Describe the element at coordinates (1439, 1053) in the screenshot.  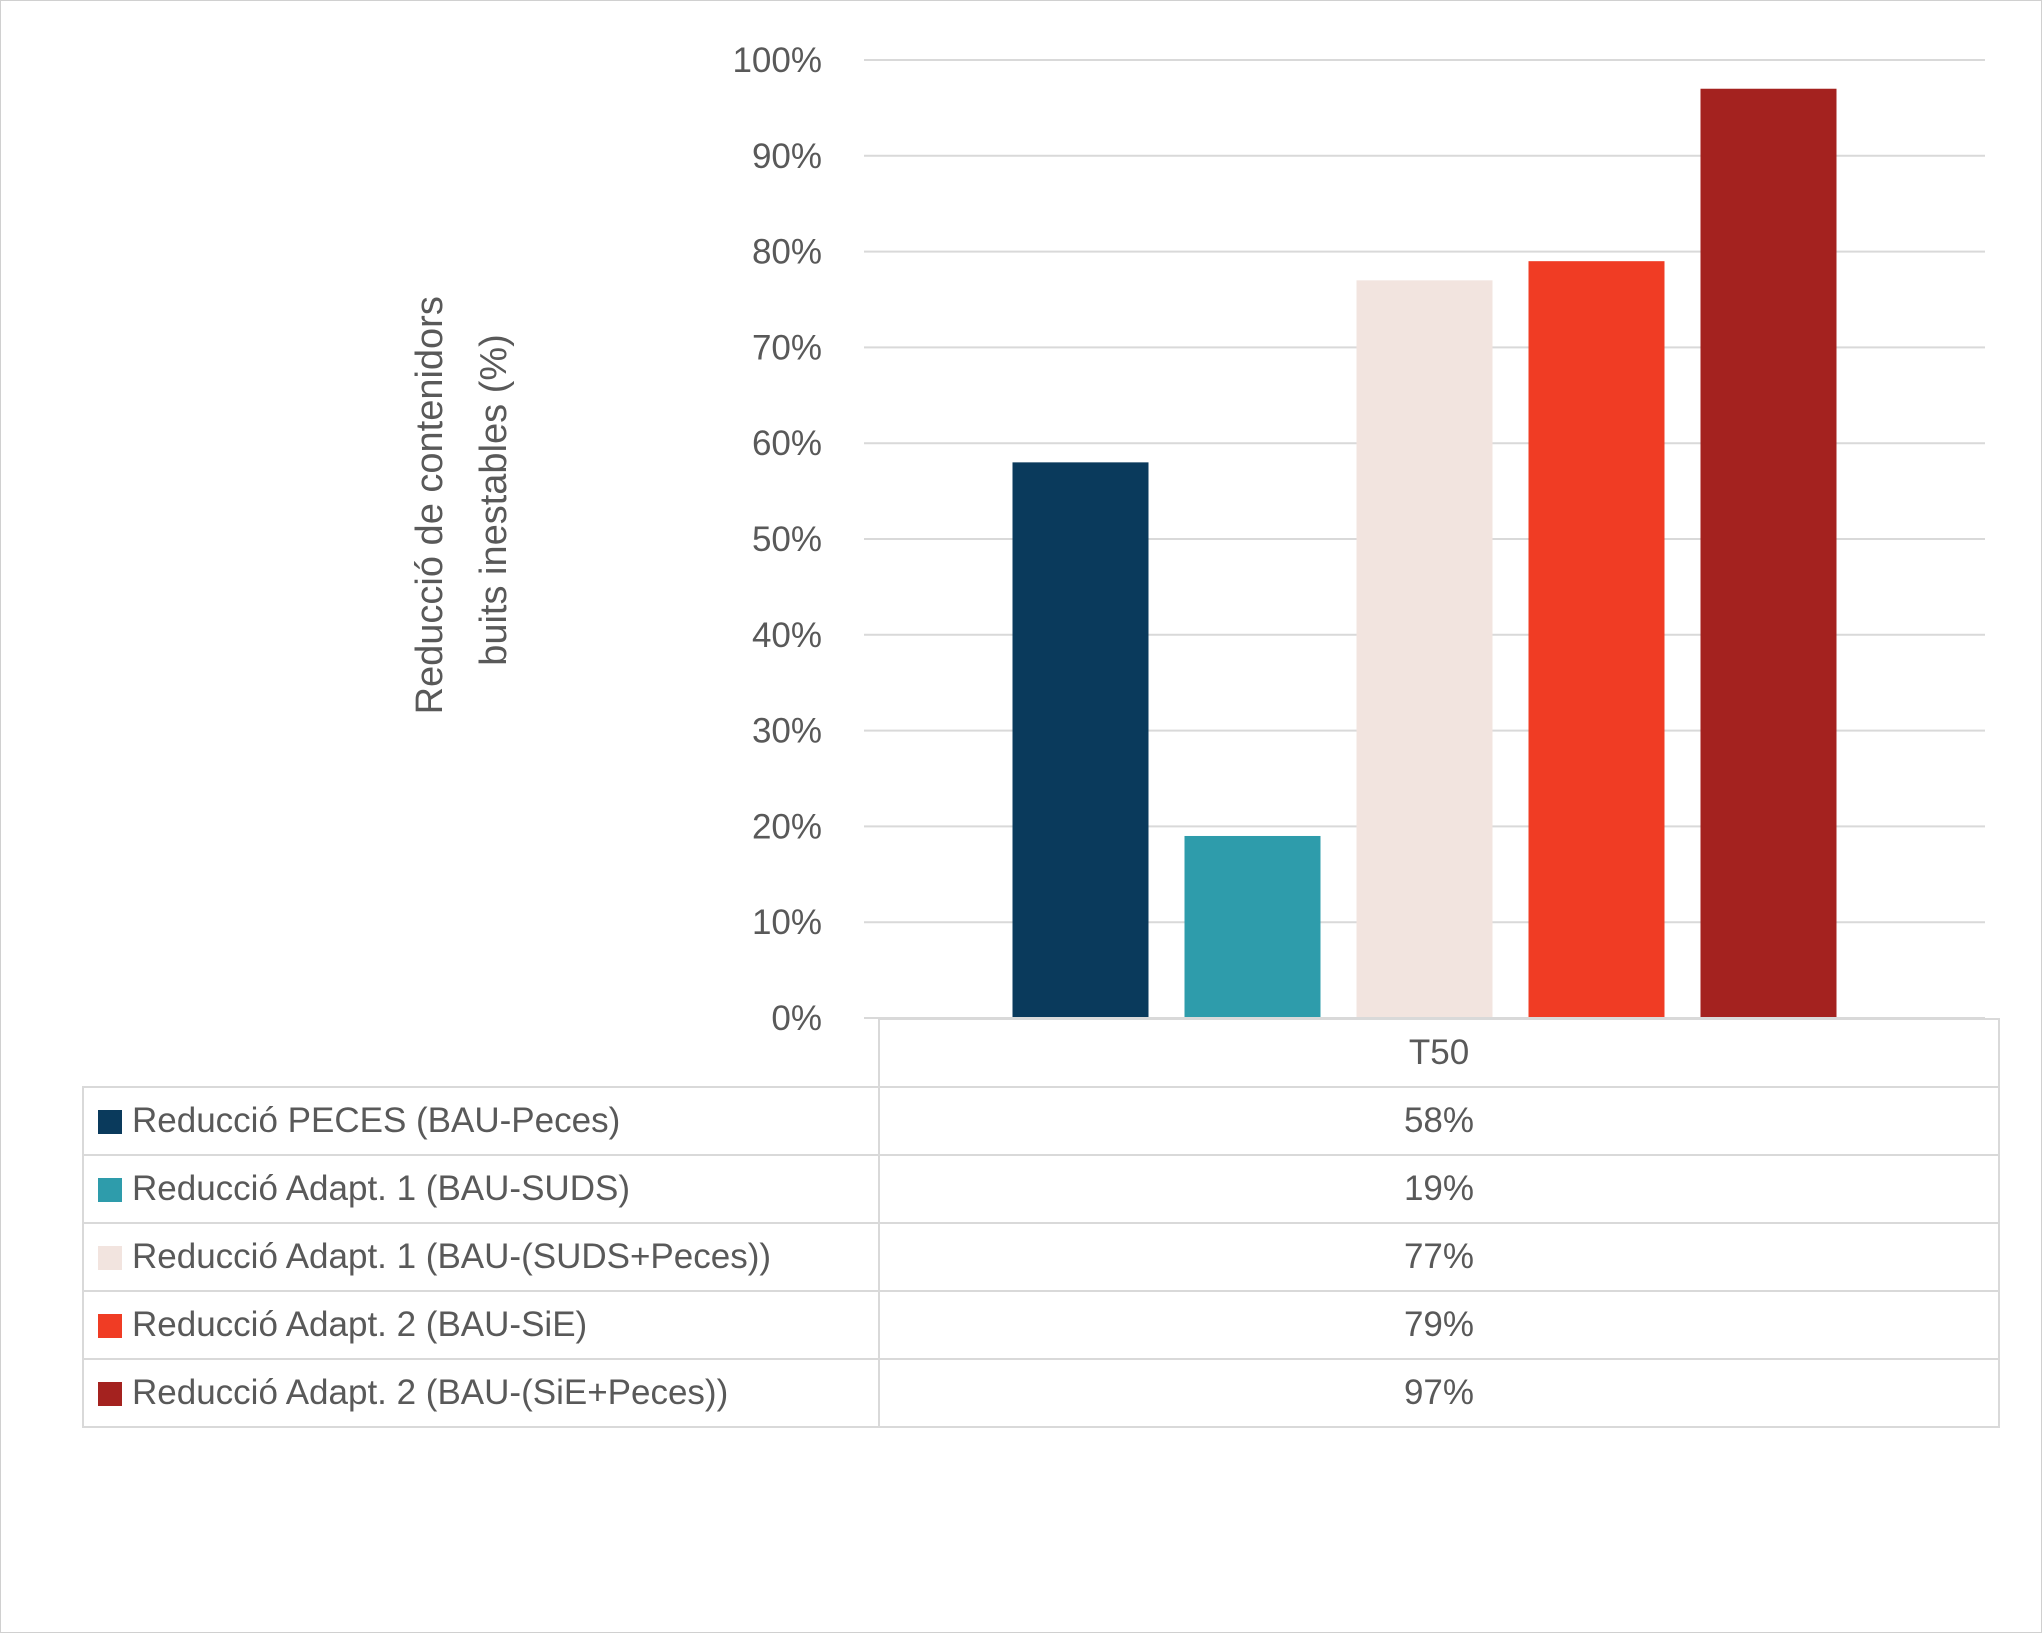
I see `category-label: T50` at that location.